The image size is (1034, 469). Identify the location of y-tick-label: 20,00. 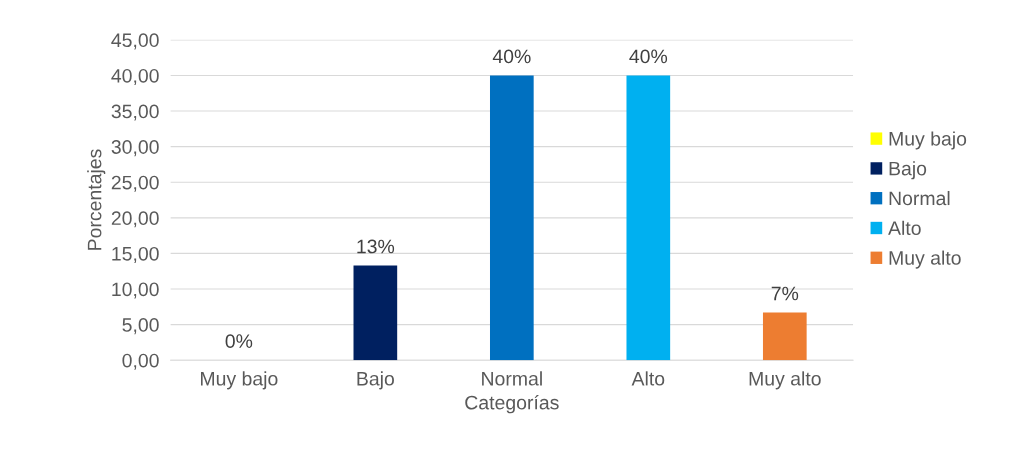
(135, 219).